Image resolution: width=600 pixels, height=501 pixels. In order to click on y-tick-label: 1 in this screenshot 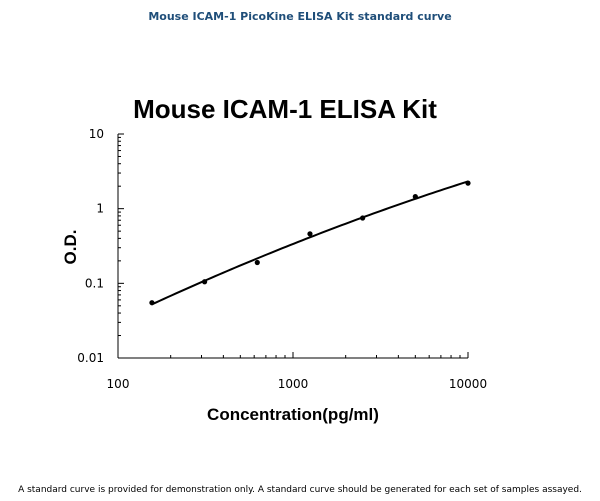, I will do `click(100, 209)`.